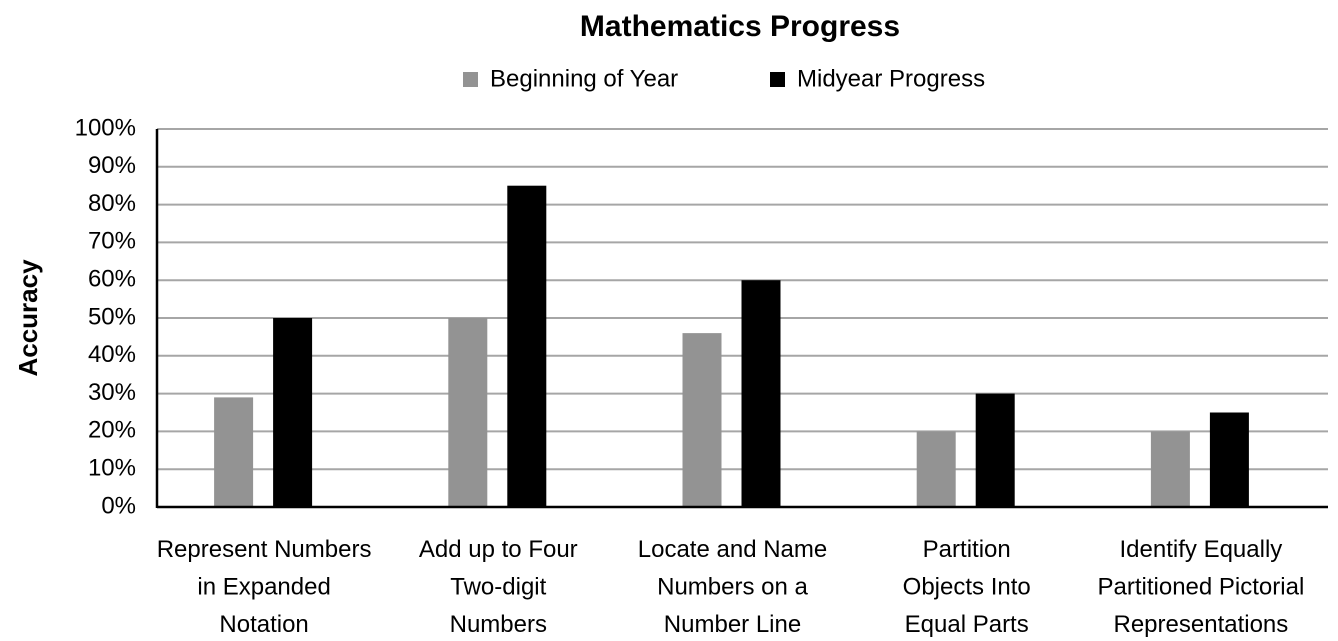 This screenshot has height=641, width=1338. I want to click on legend-label: Beginning of Year, so click(584, 78).